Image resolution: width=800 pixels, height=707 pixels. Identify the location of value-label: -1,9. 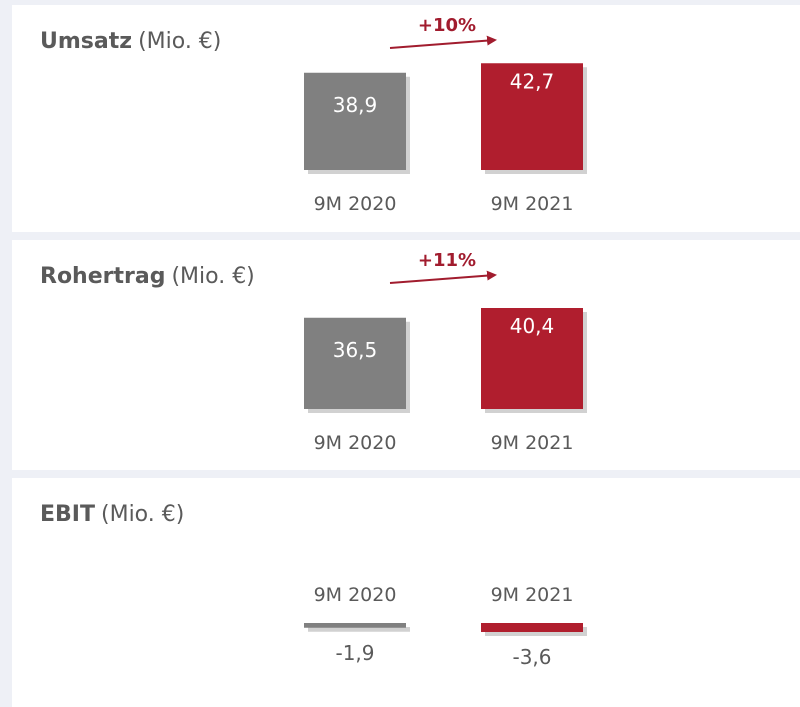
(354, 653).